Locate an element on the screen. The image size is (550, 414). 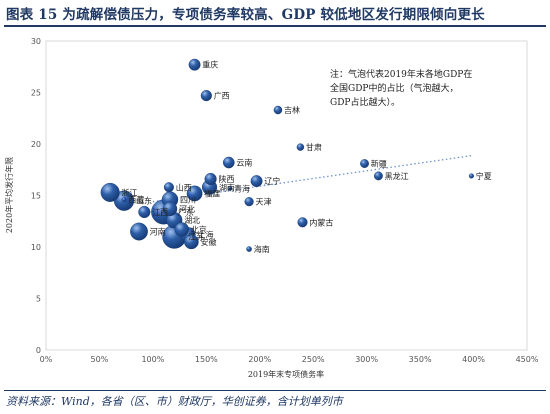
point-label: 湖南 is located at coordinates (227, 187).